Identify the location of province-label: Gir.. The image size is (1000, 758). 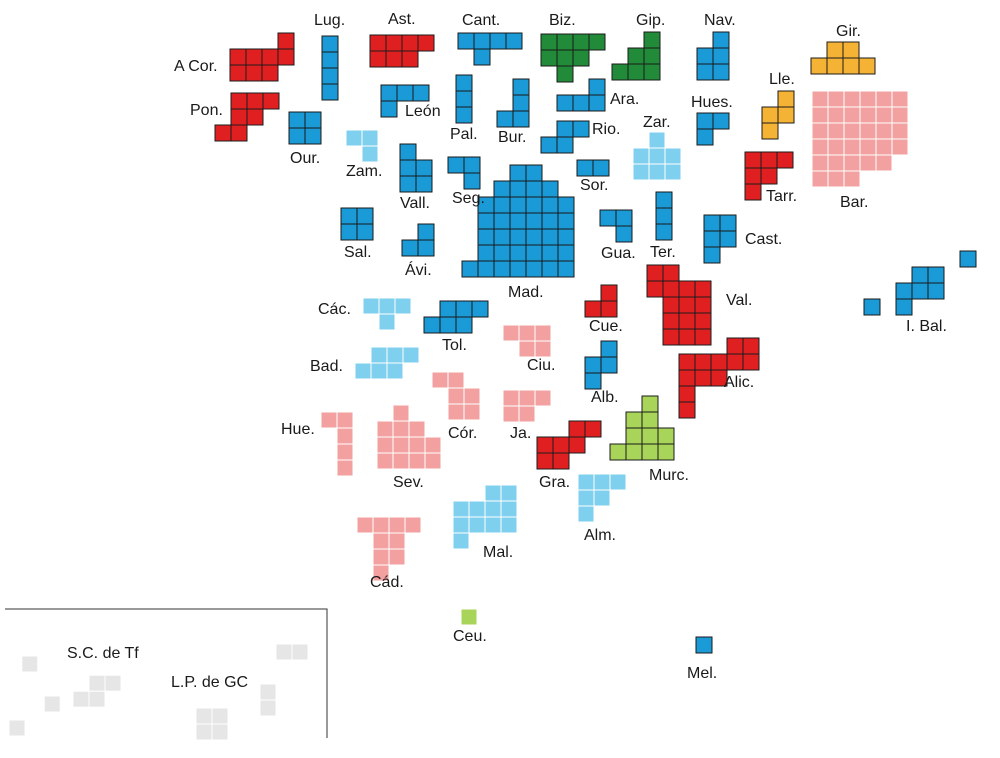
(848, 31).